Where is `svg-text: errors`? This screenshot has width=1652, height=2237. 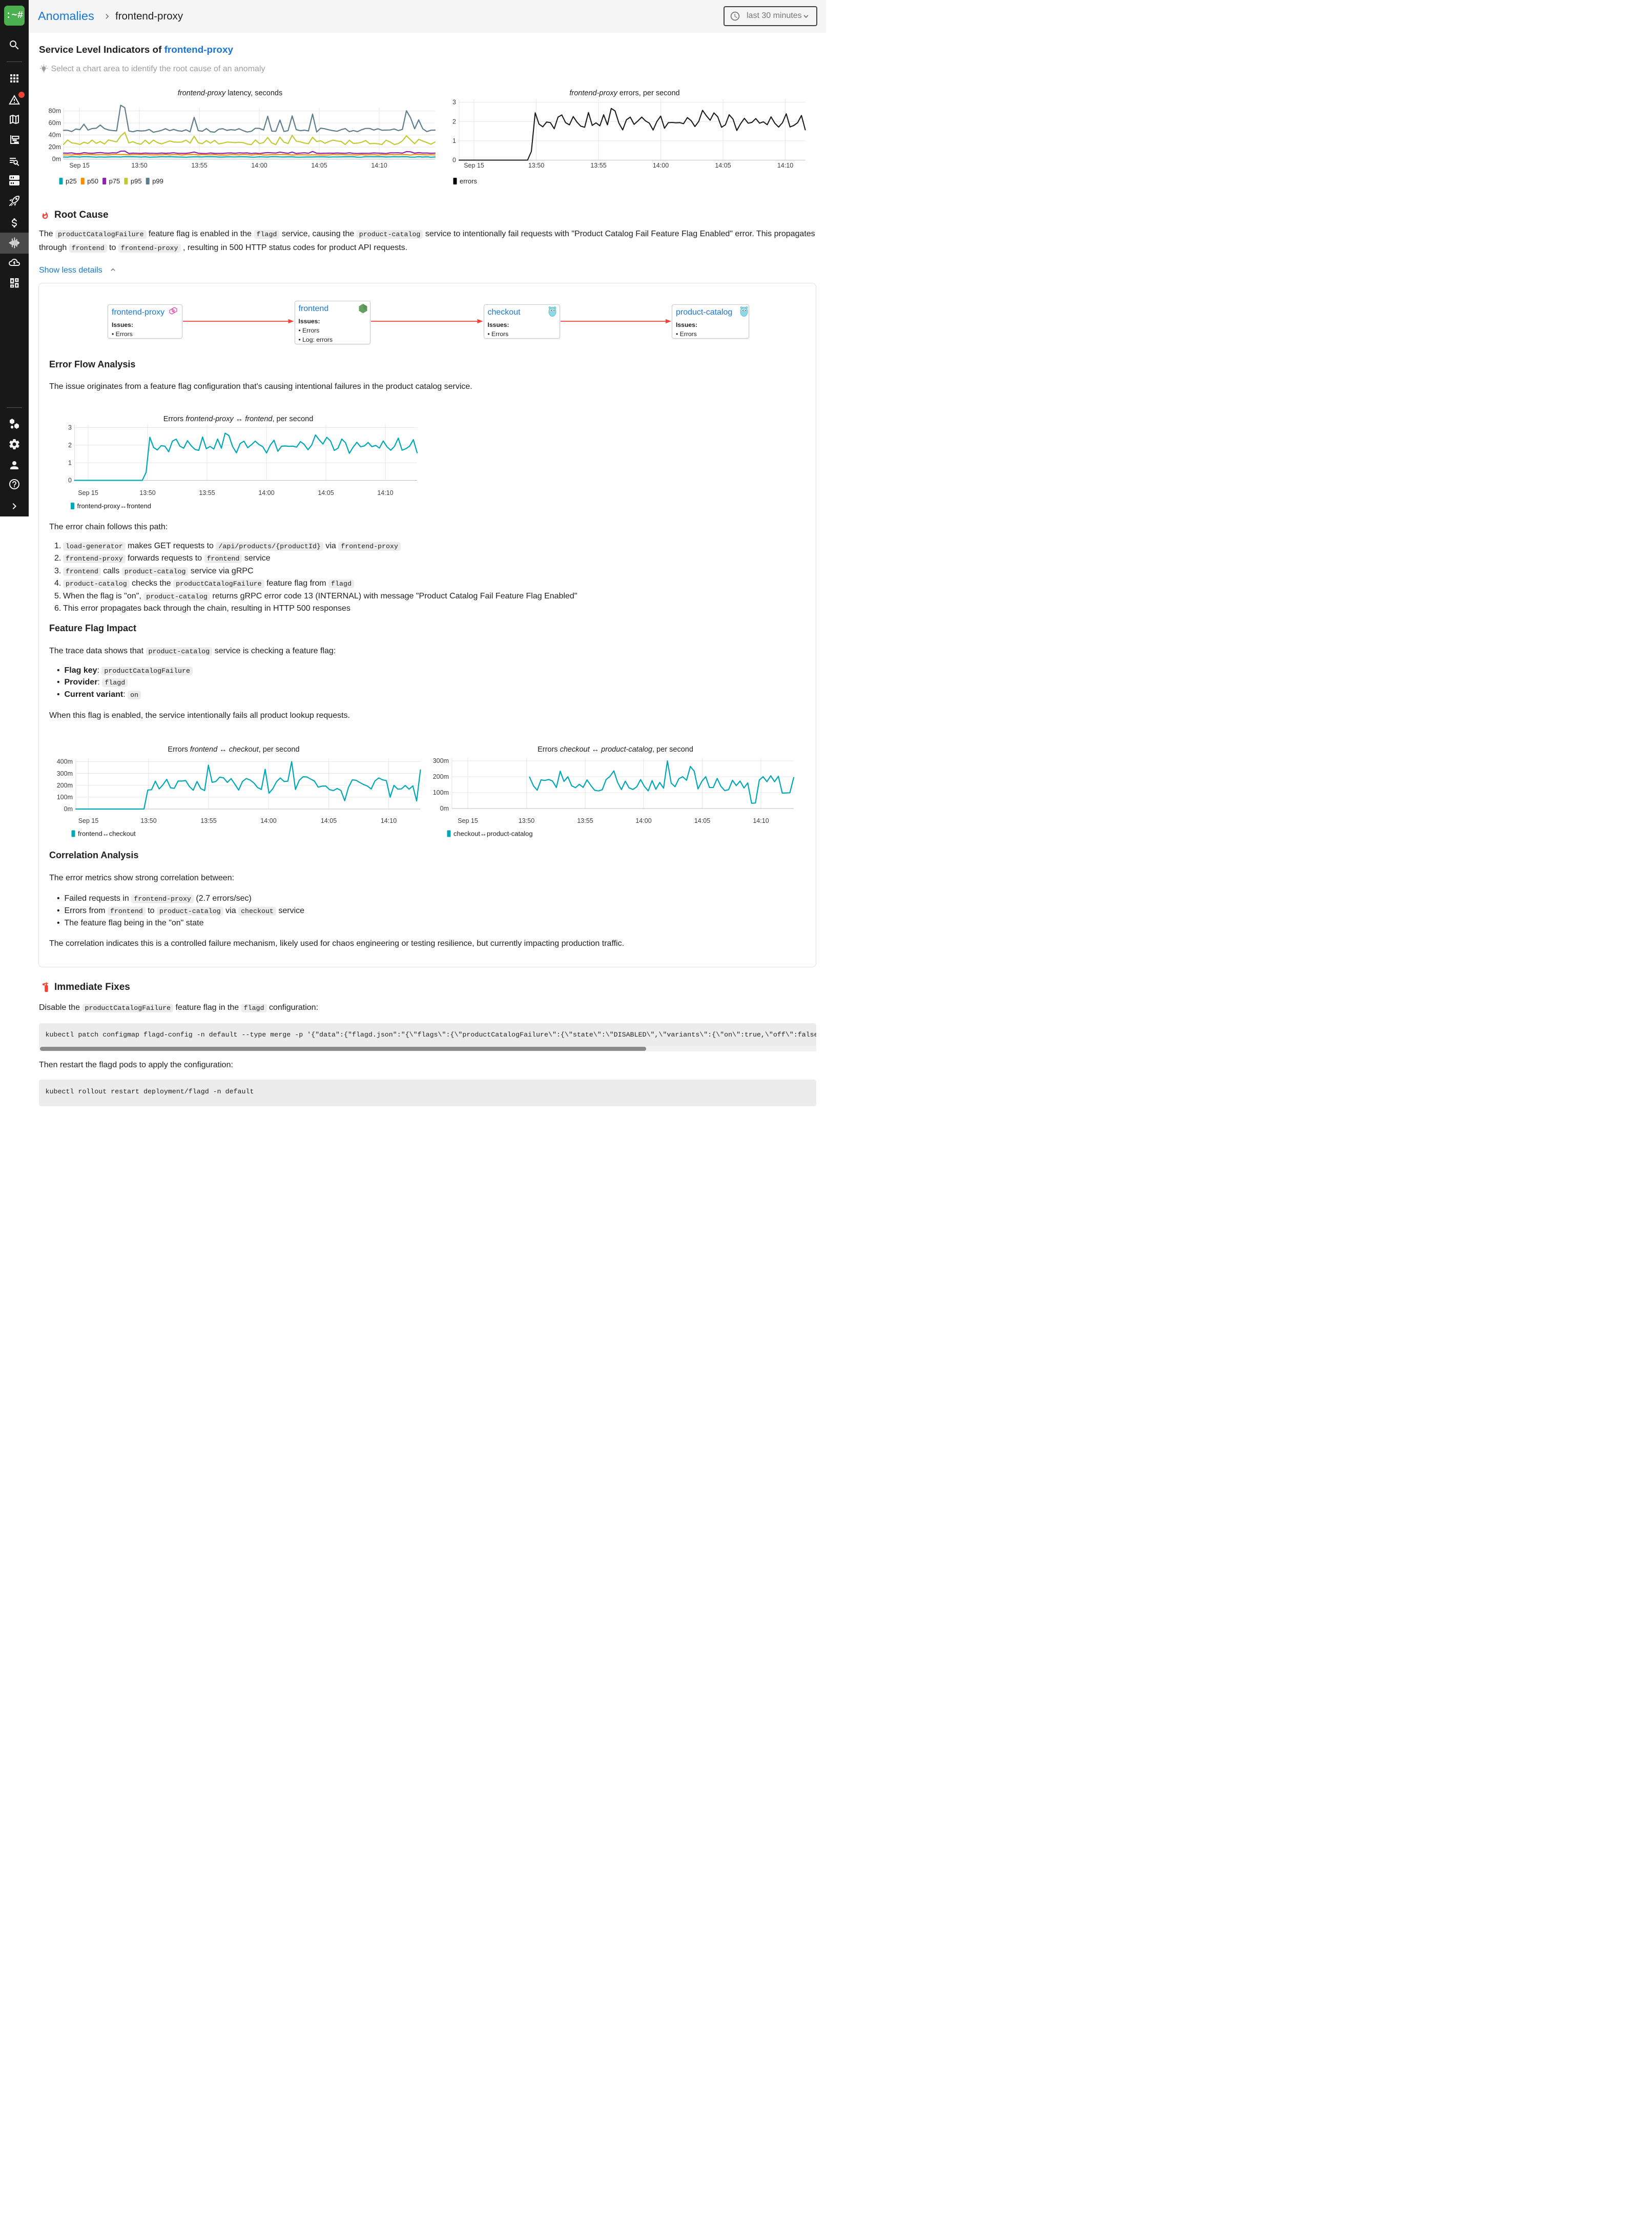
svg-text: errors is located at coordinates (468, 181).